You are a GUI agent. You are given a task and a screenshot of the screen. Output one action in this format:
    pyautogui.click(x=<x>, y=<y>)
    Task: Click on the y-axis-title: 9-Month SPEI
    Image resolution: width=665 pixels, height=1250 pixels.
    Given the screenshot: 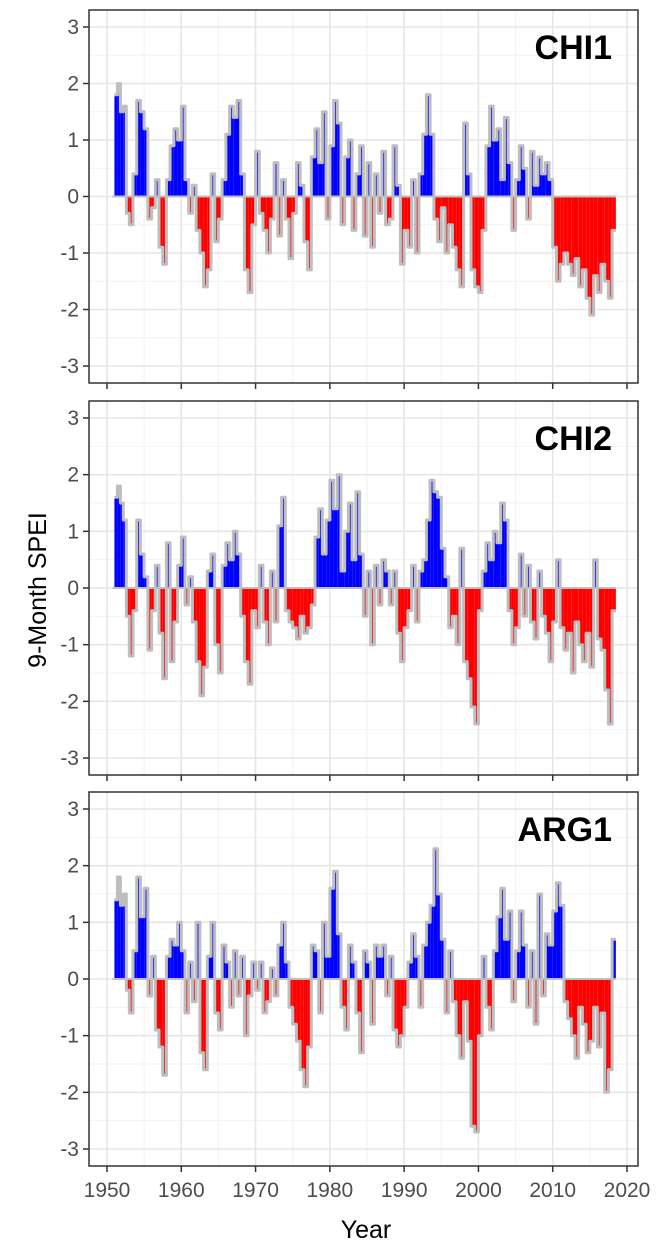 What is the action you would take?
    pyautogui.click(x=38, y=590)
    